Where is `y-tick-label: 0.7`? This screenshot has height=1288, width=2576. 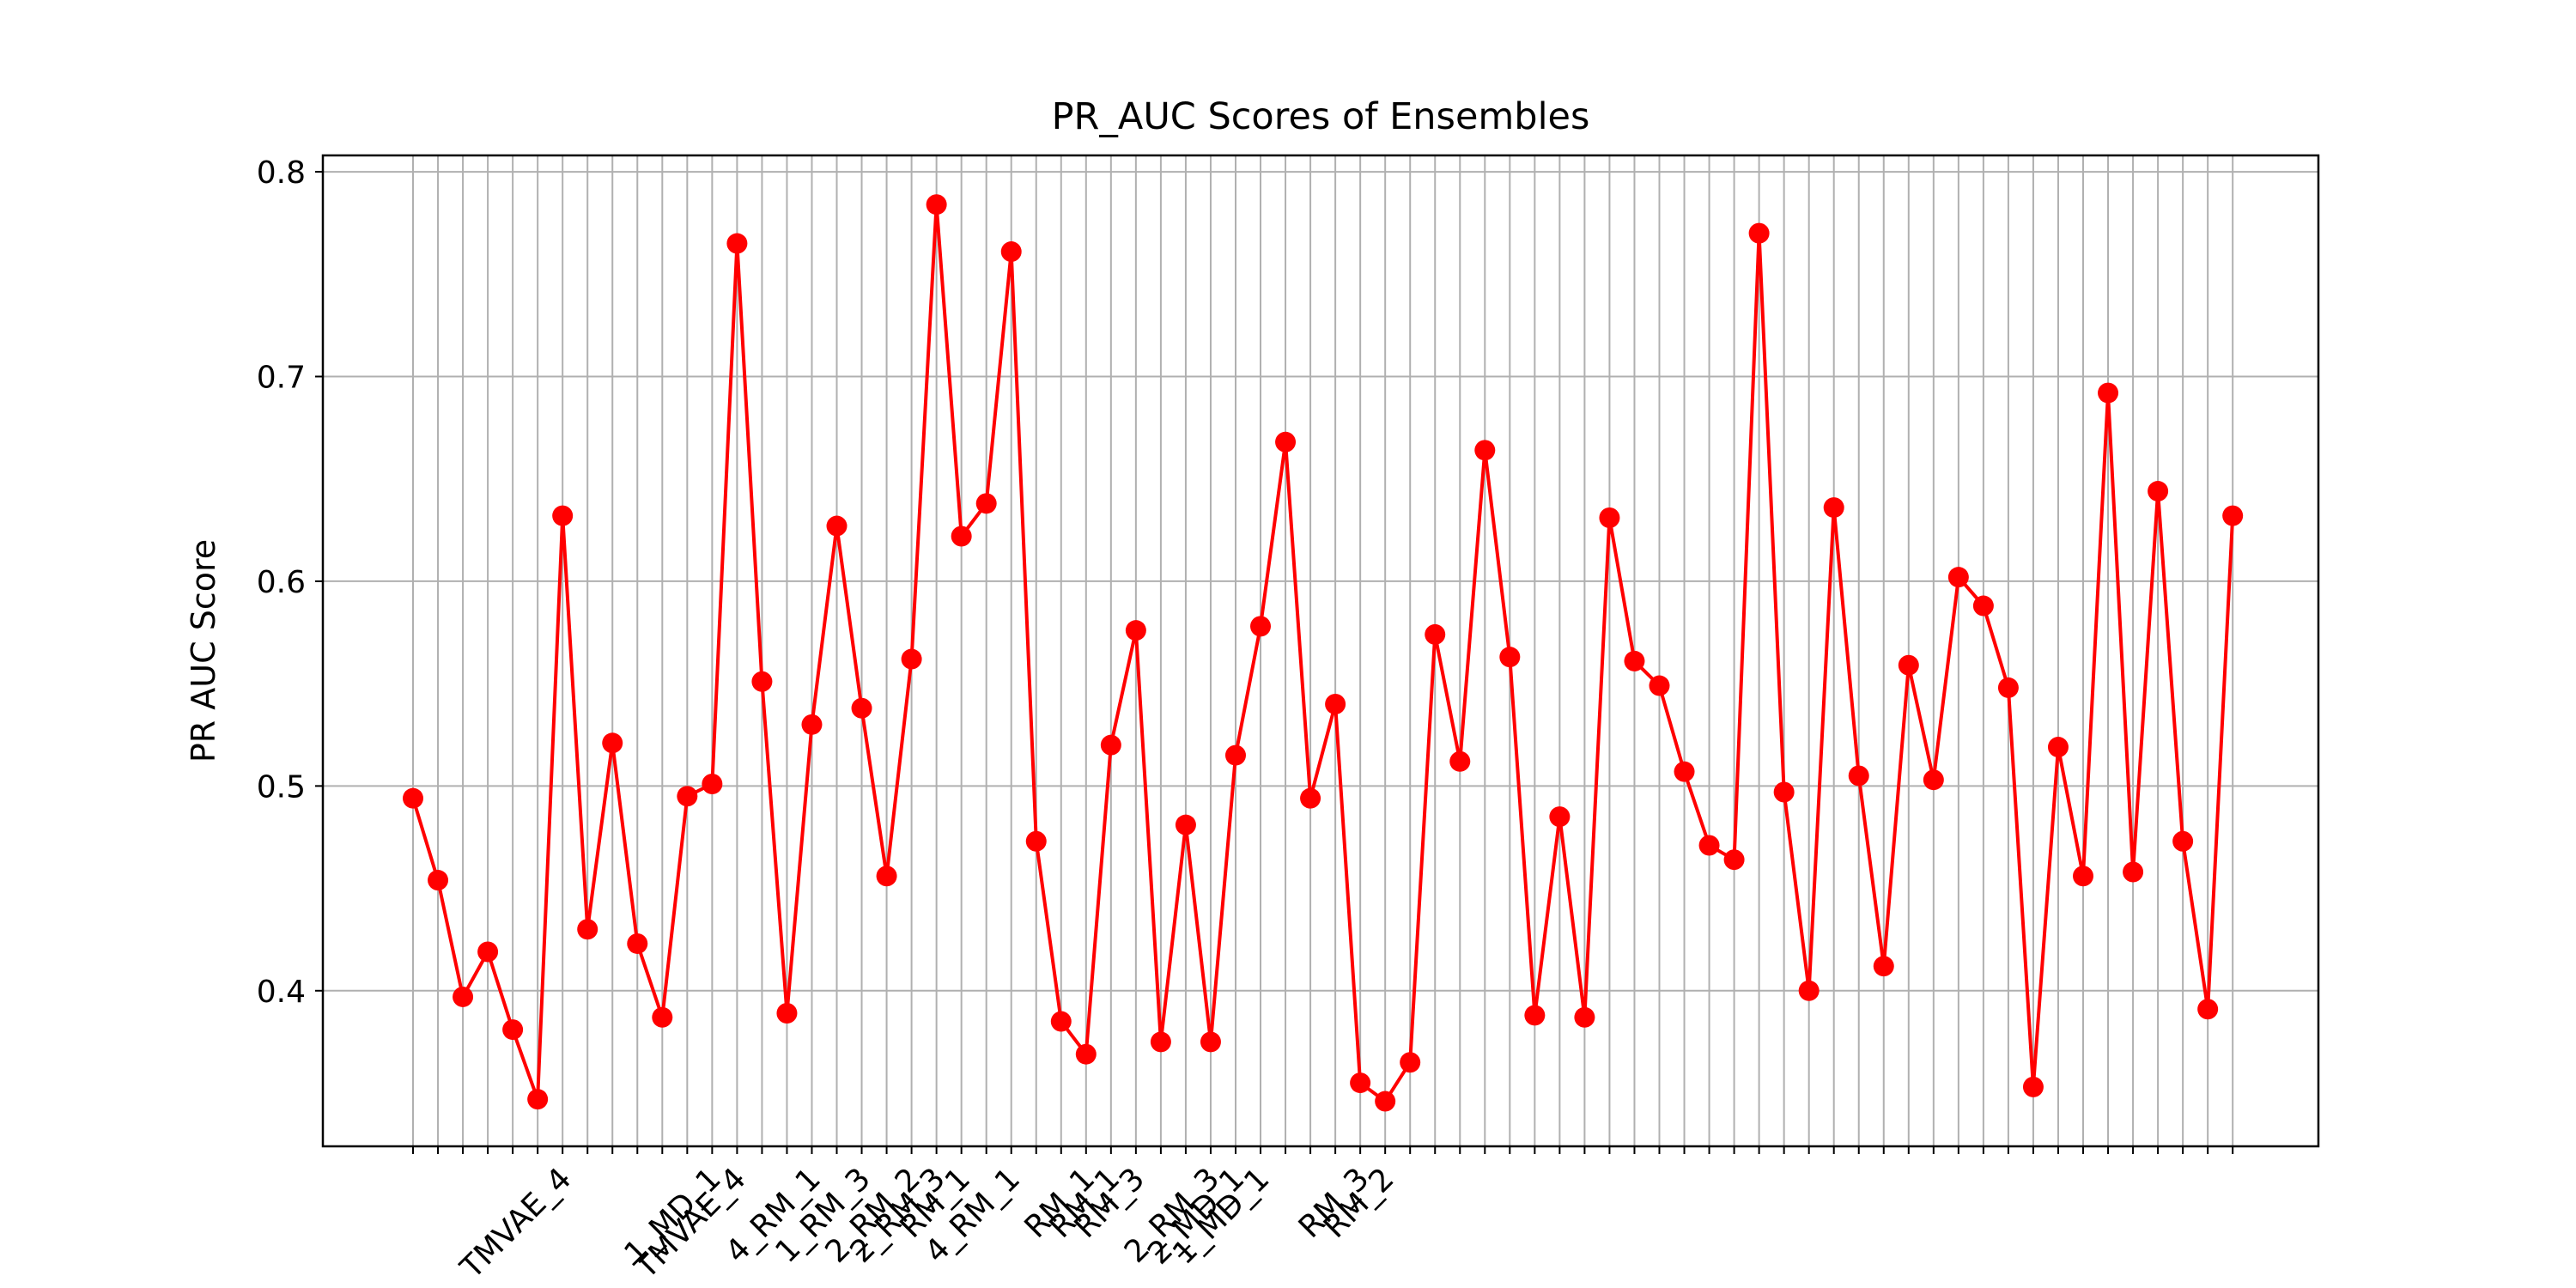
y-tick-label: 0.7 is located at coordinates (281, 378).